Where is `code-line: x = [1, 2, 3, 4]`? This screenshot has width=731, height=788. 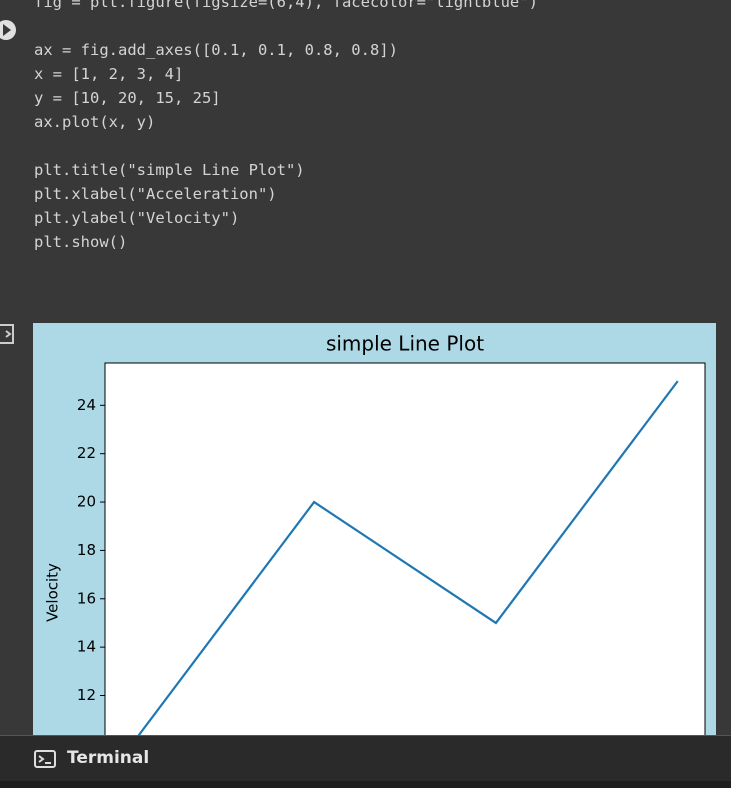 code-line: x = [1, 2, 3, 4] is located at coordinates (109, 74).